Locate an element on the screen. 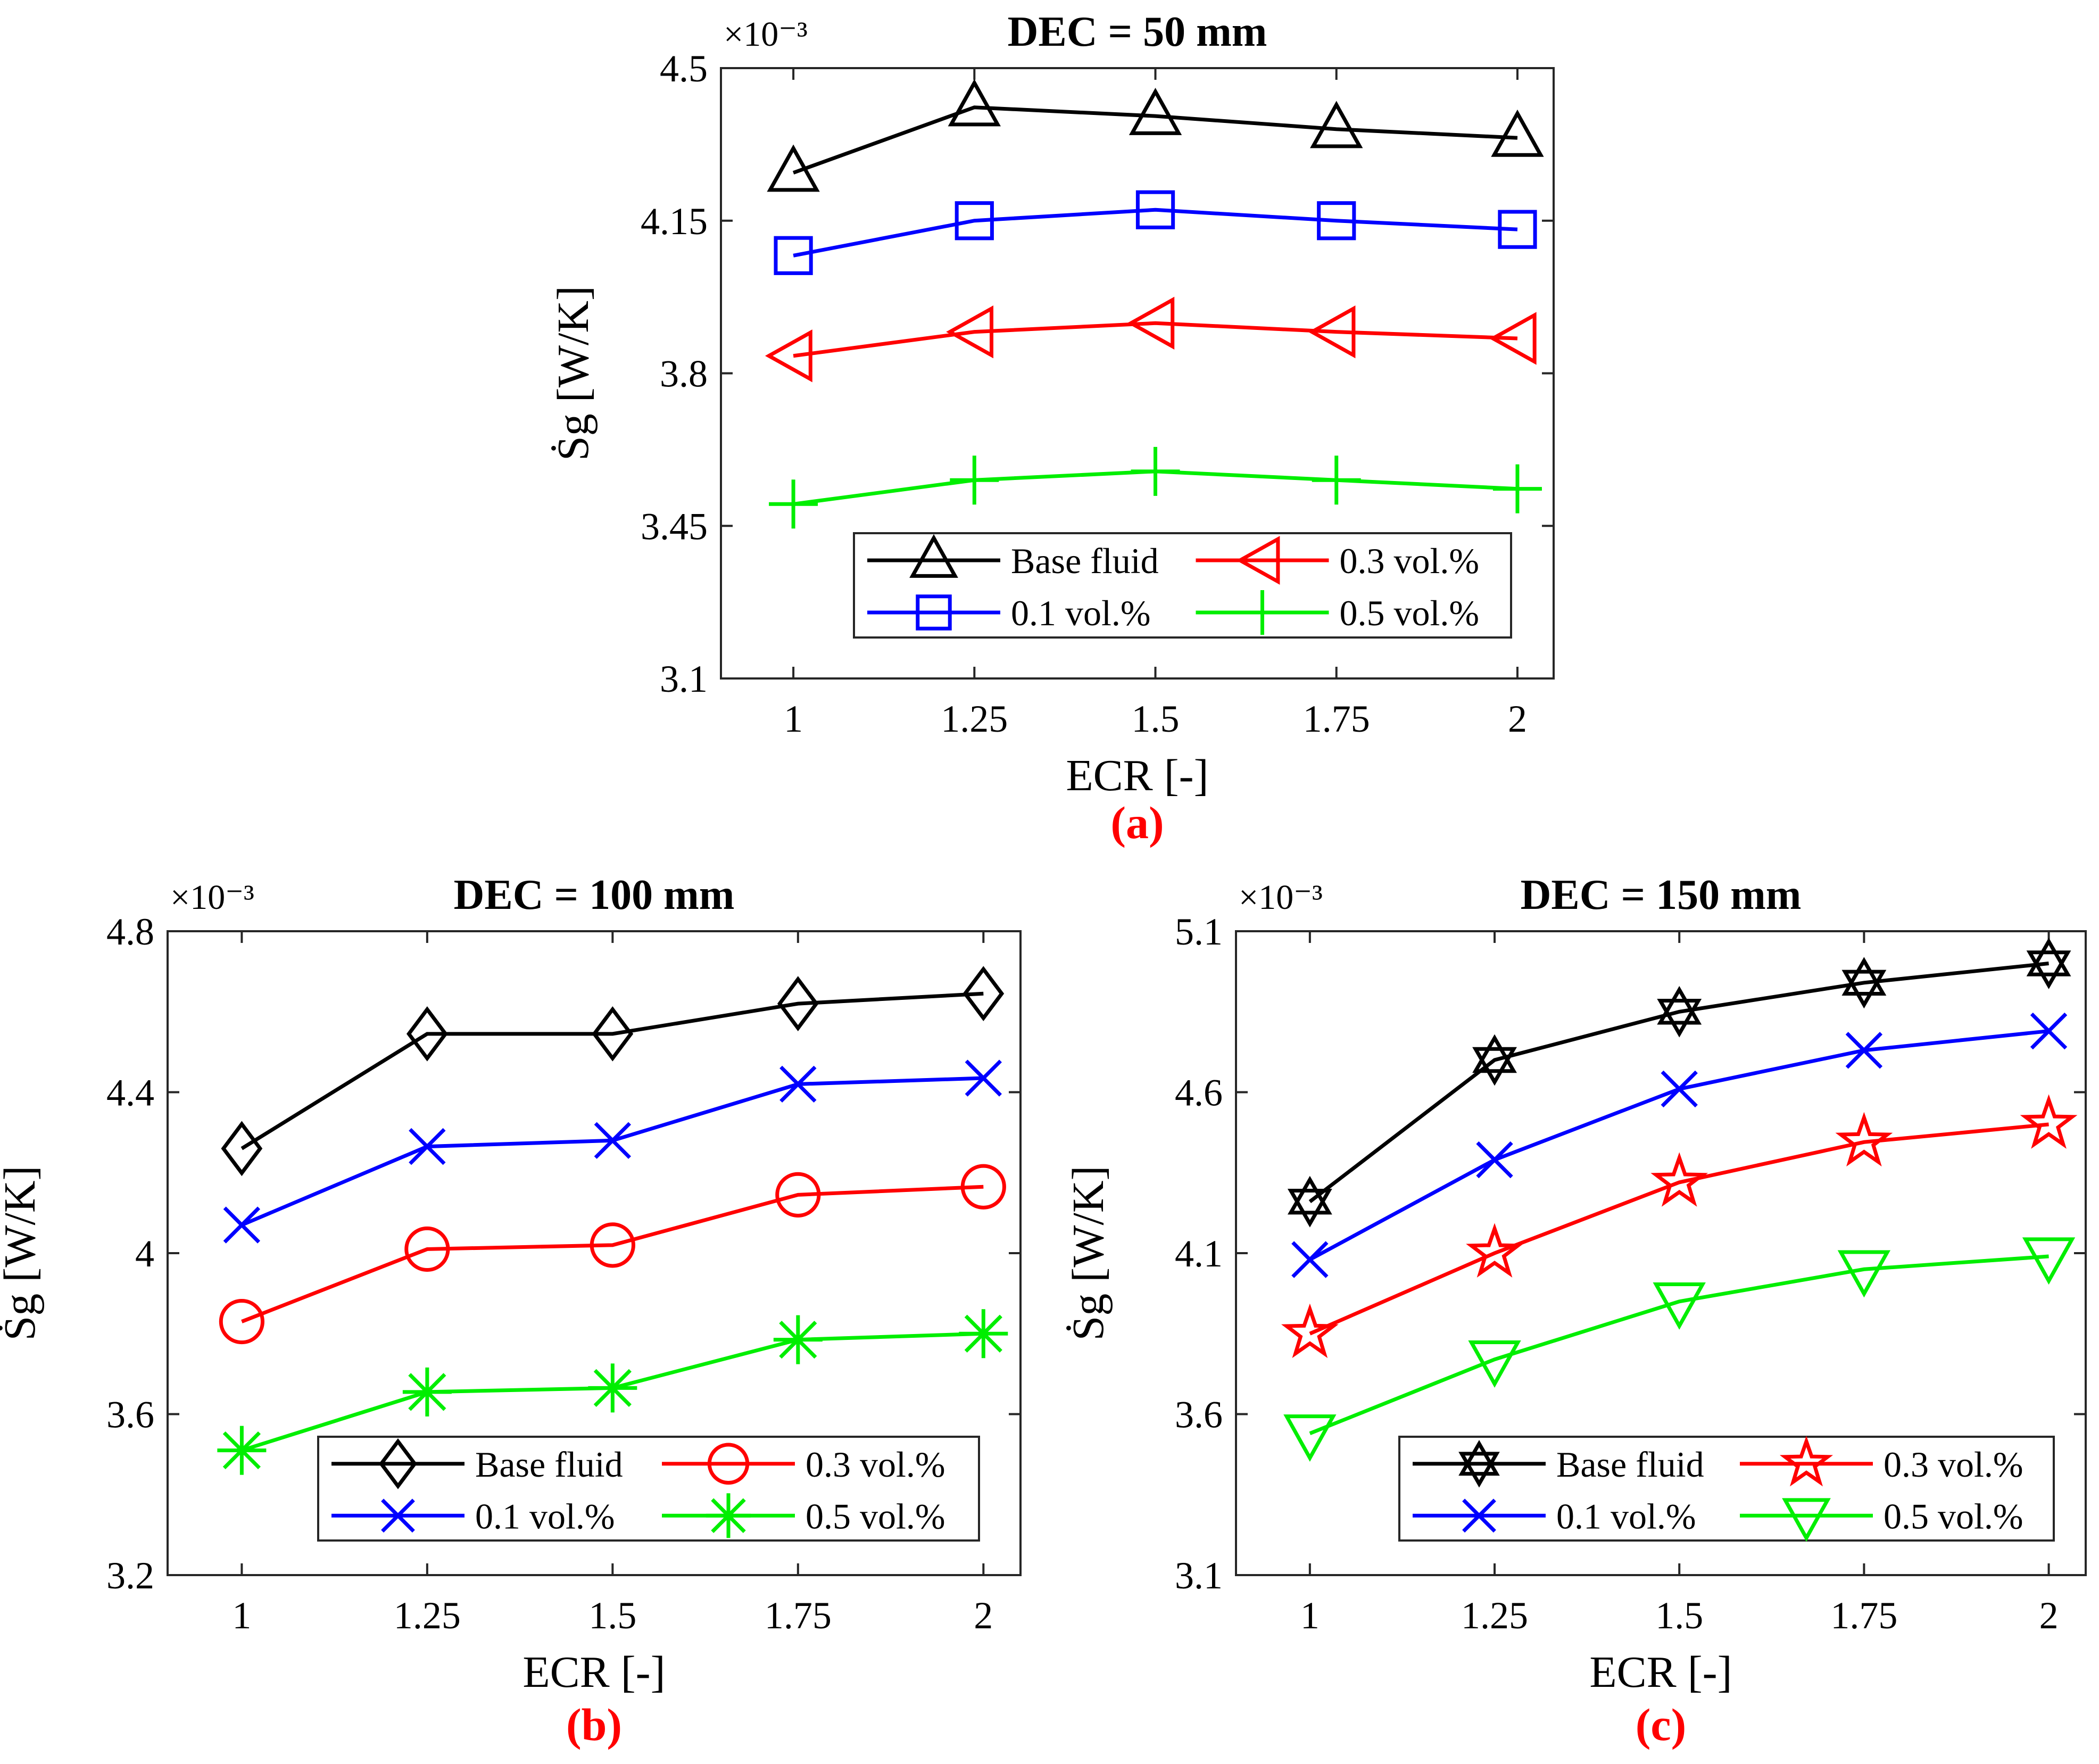 The height and width of the screenshot is (1764, 2099). panel-label: (b) is located at coordinates (594, 1724).